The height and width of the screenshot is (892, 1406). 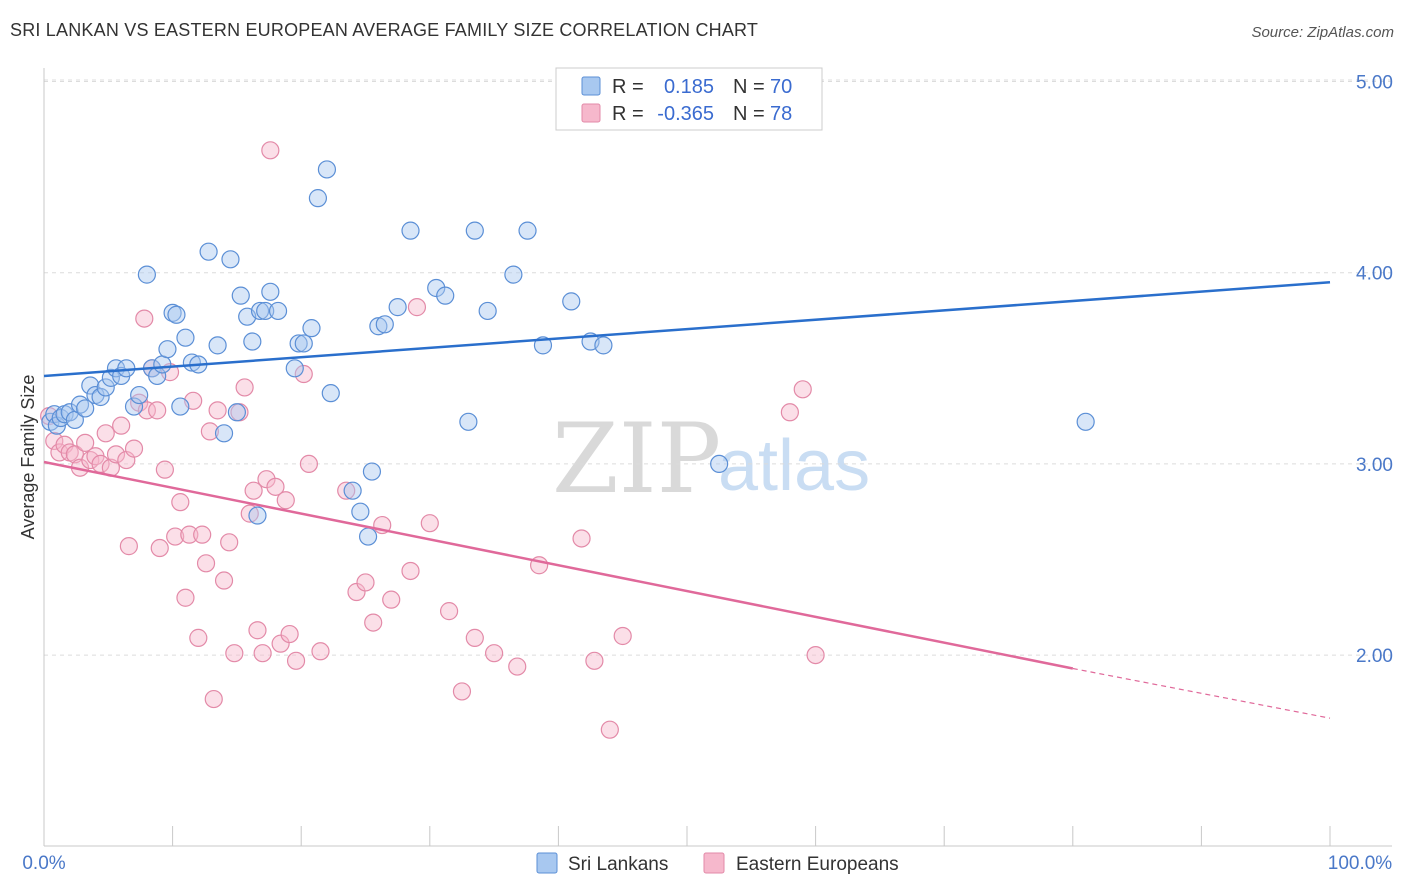 What do you see at coordinates (43, 863) in the screenshot?
I see `x-tick-label-min: 0.0%` at bounding box center [43, 863].